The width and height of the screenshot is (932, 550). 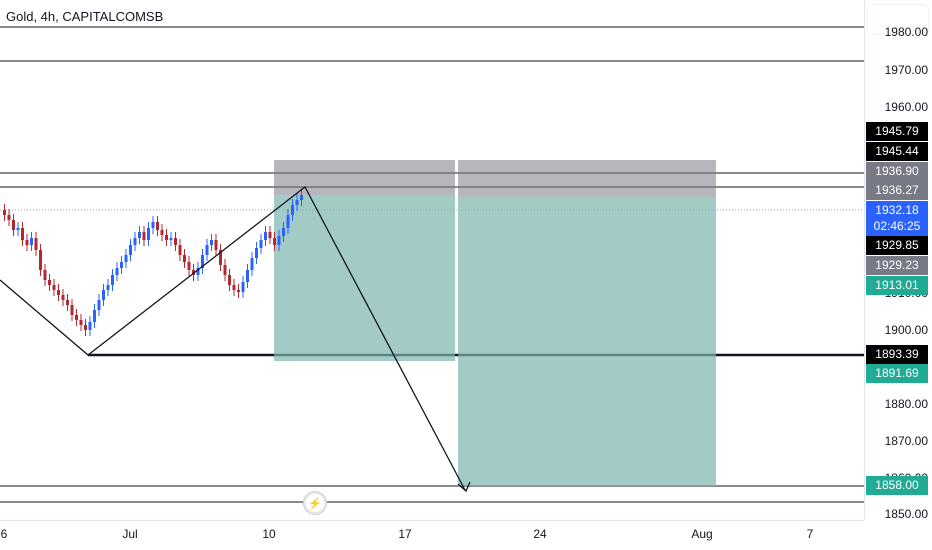 I want to click on price-tag: 1945.44, so click(x=897, y=151).